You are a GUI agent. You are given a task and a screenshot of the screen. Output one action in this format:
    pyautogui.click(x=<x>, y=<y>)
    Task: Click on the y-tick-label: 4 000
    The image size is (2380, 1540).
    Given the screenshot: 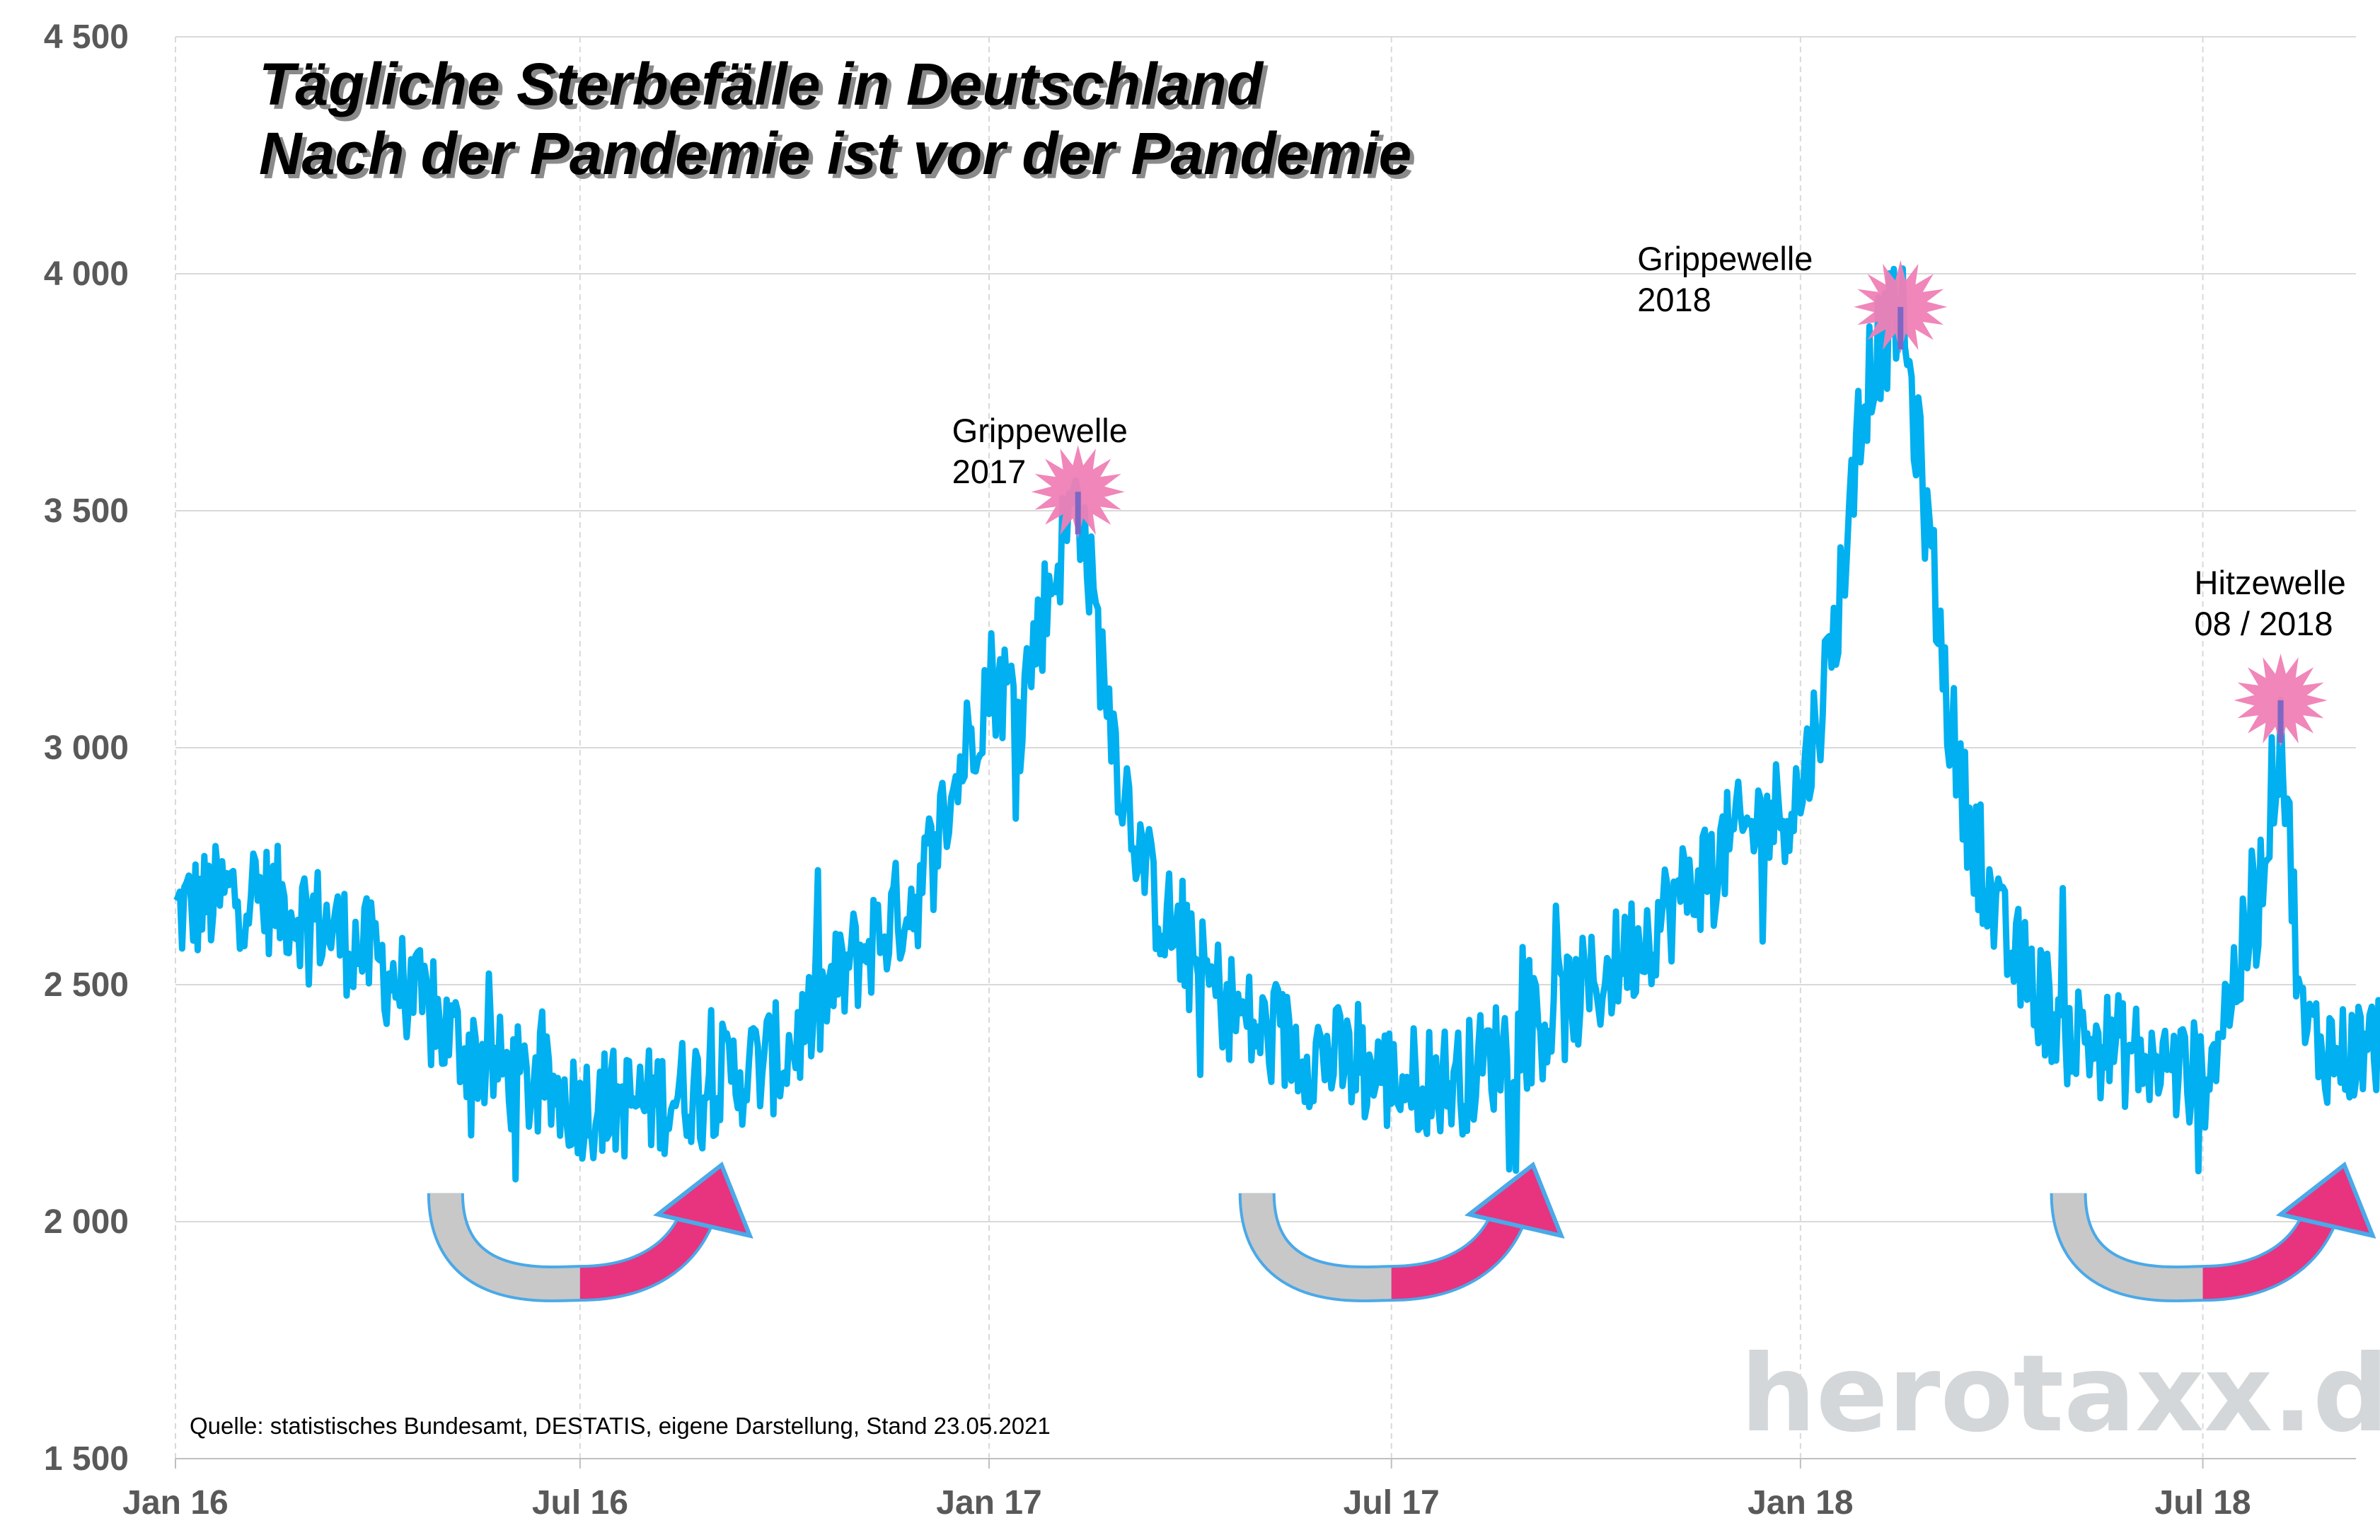 What is the action you would take?
    pyautogui.click(x=86, y=274)
    